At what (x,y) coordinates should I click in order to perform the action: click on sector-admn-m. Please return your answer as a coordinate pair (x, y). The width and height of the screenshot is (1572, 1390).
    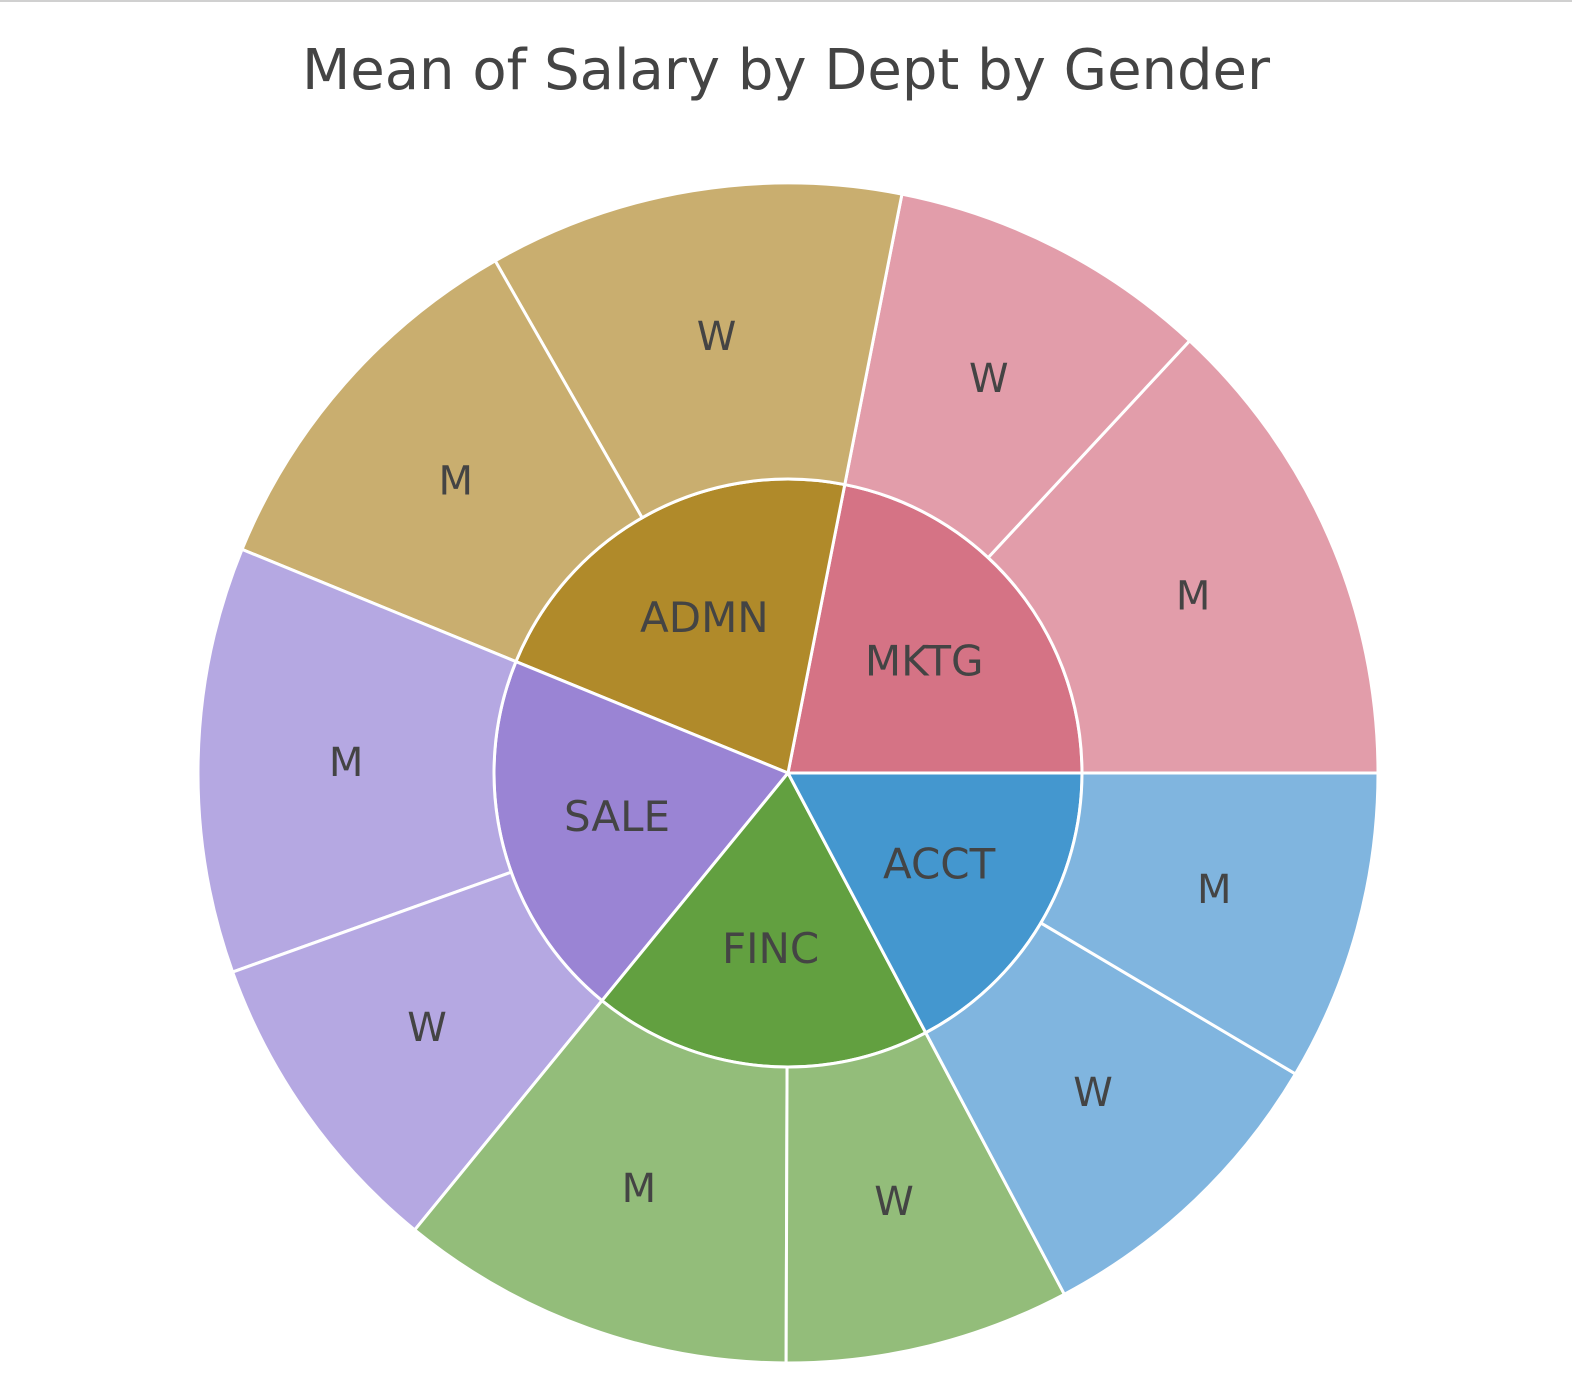
    Looking at the image, I should click on (442, 461).